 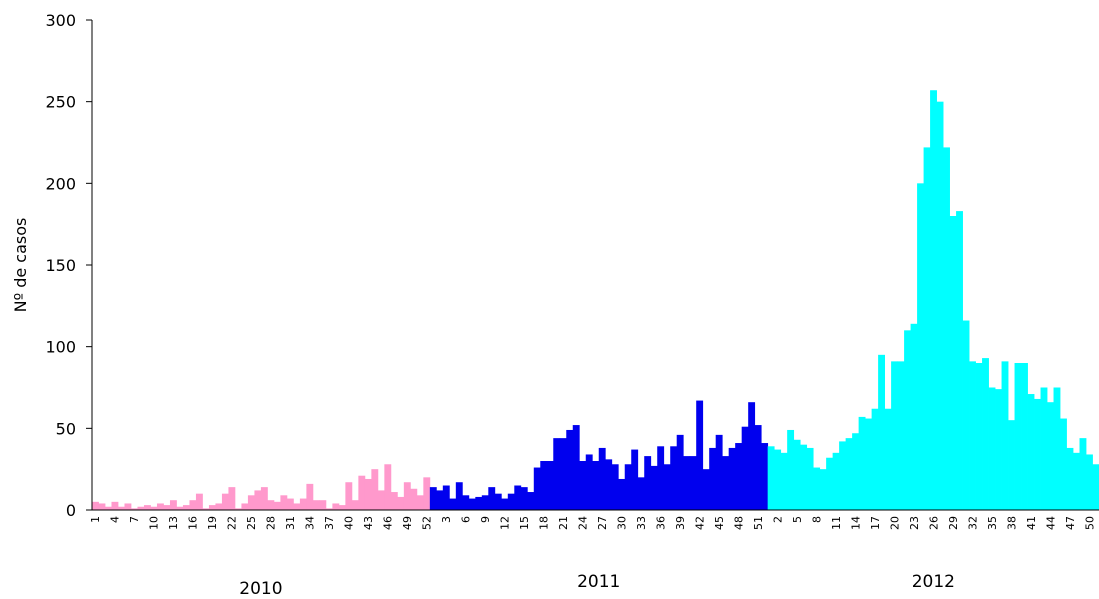 I want to click on y-tick-label: 0, so click(x=71, y=510).